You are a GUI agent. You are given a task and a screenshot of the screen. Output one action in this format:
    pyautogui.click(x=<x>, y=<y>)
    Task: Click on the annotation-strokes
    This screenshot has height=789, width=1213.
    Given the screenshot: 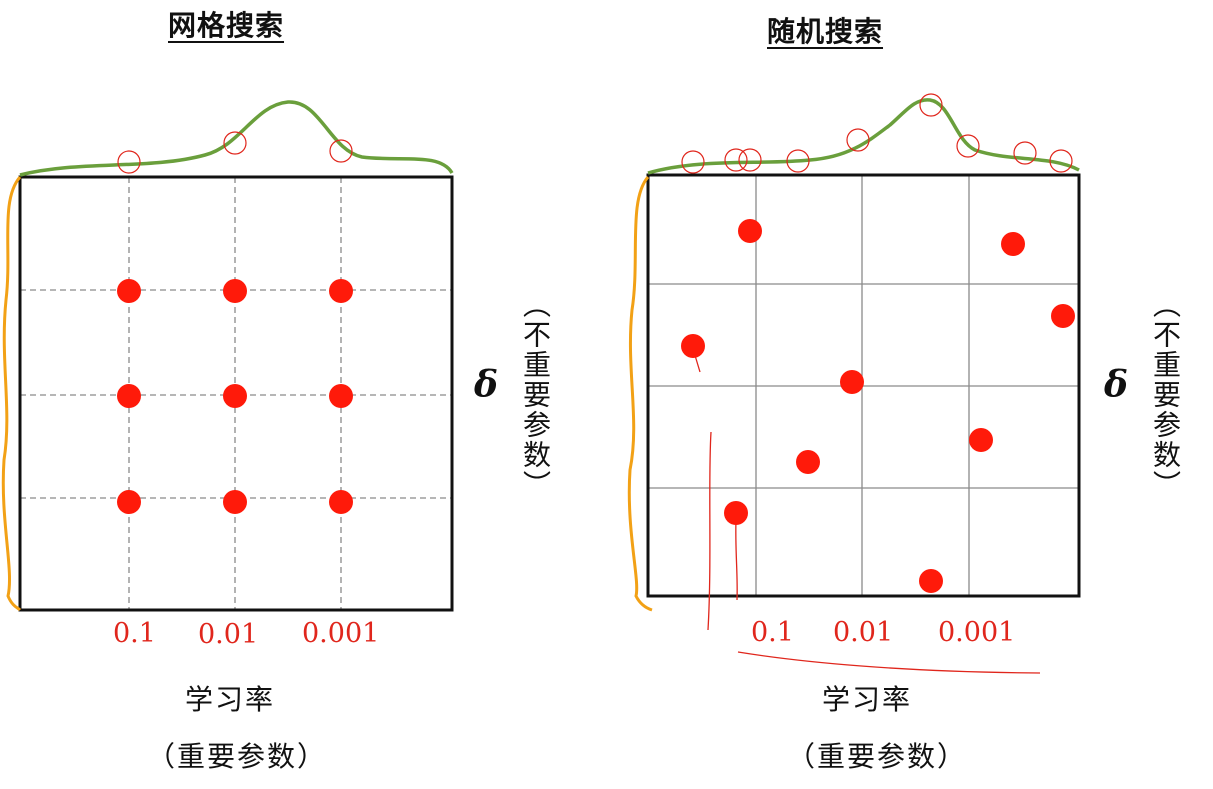 What is the action you would take?
    pyautogui.click(x=867, y=512)
    